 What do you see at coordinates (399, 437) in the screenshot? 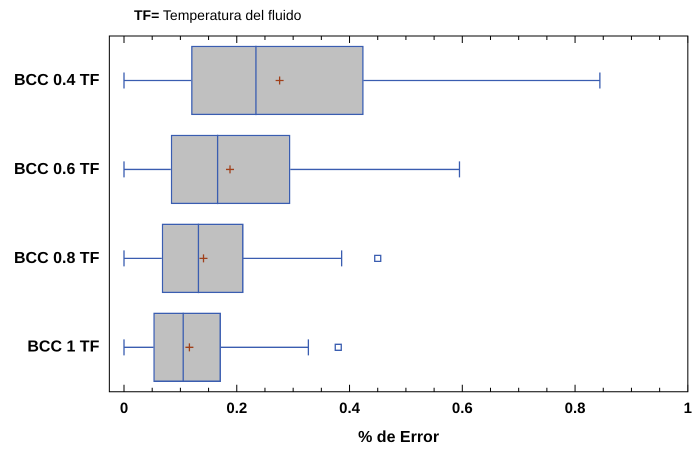
I see `x-axis-title: % de Error` at bounding box center [399, 437].